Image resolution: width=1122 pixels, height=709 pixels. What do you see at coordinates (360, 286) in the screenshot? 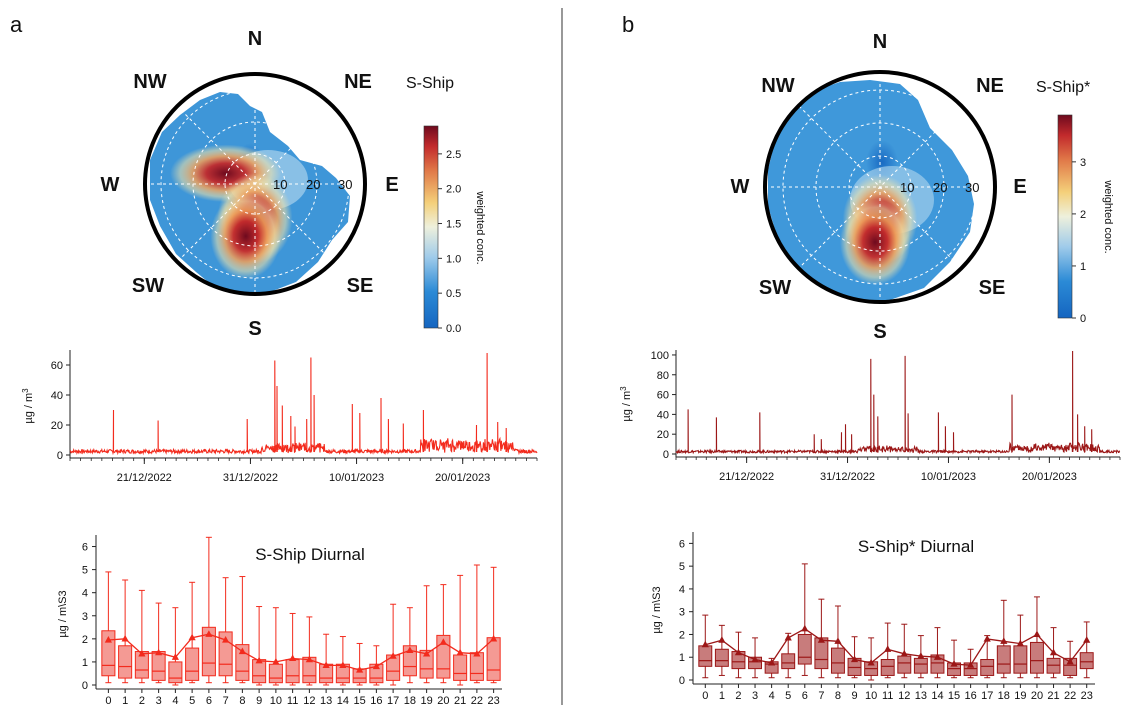
I see `compass-a-se: SE` at bounding box center [360, 286].